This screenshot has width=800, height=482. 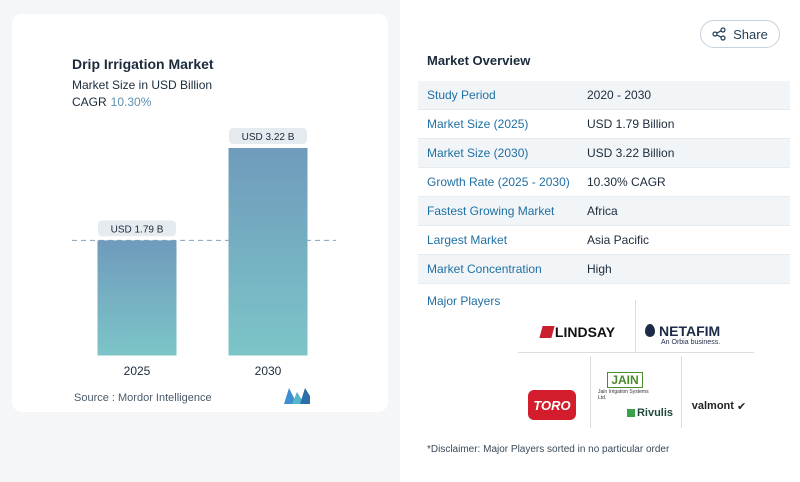 What do you see at coordinates (498, 182) in the screenshot?
I see `overview-key: Growth Rate (2025 - 2030)` at bounding box center [498, 182].